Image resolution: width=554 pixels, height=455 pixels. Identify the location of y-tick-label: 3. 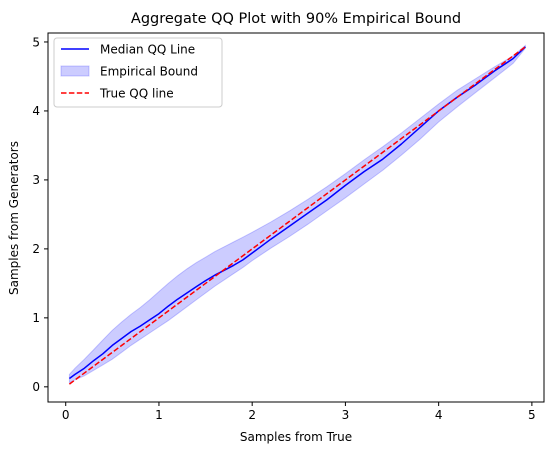
(36, 180).